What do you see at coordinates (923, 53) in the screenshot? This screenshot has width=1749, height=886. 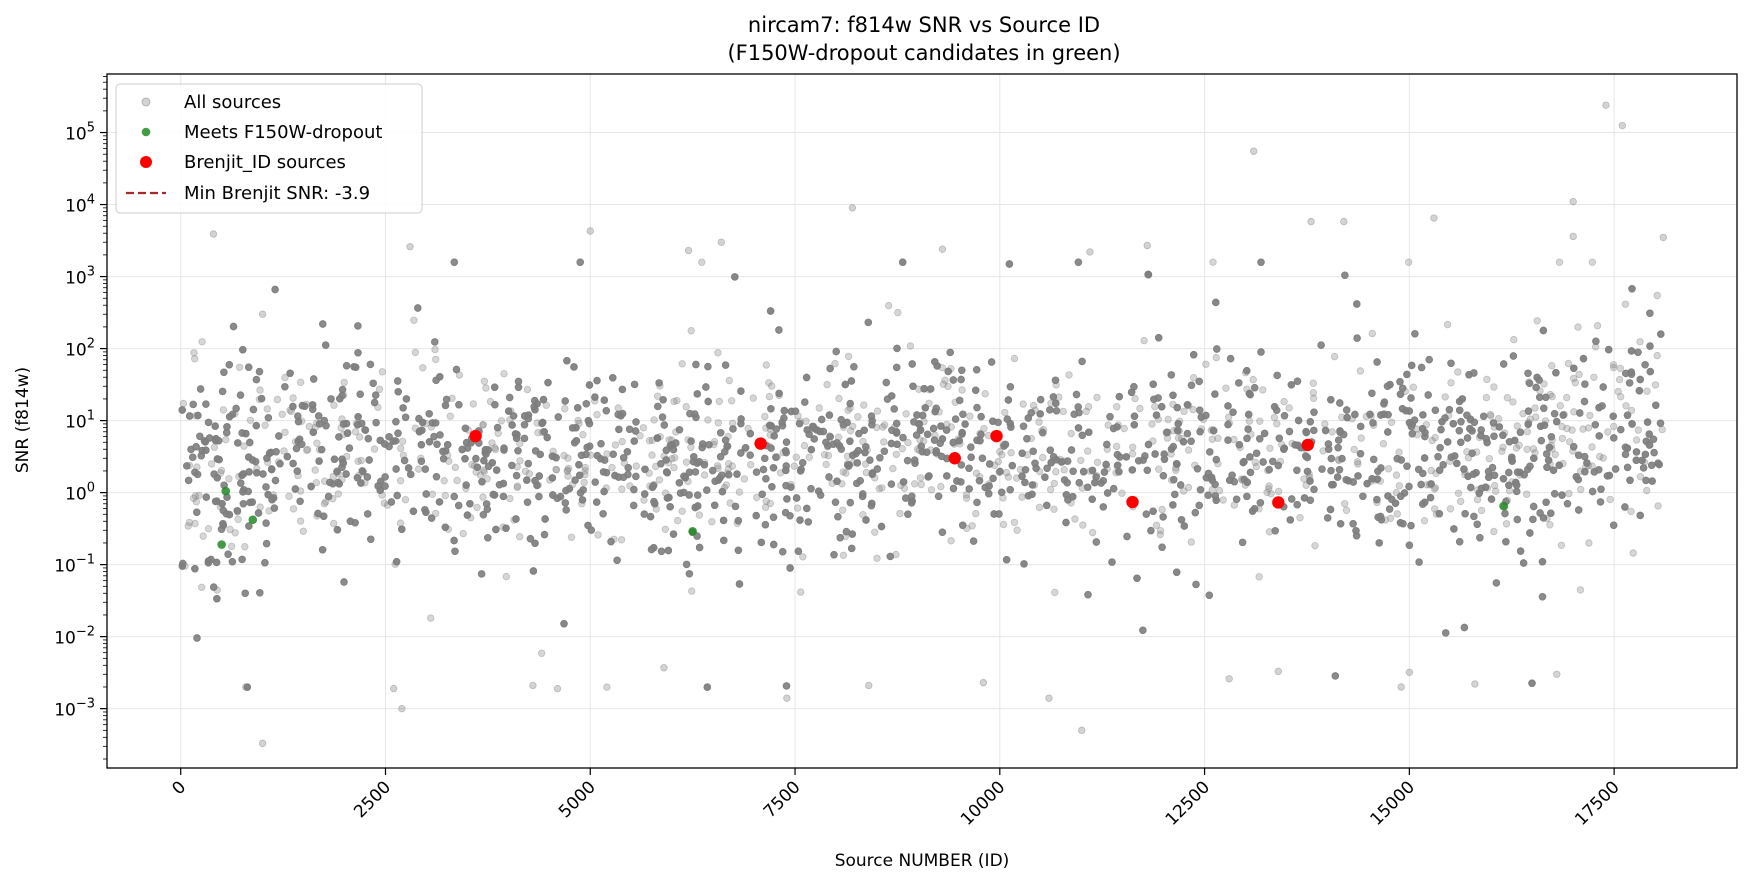 I see `chart-subtitle: (F150W-dropout candidates in green)` at bounding box center [923, 53].